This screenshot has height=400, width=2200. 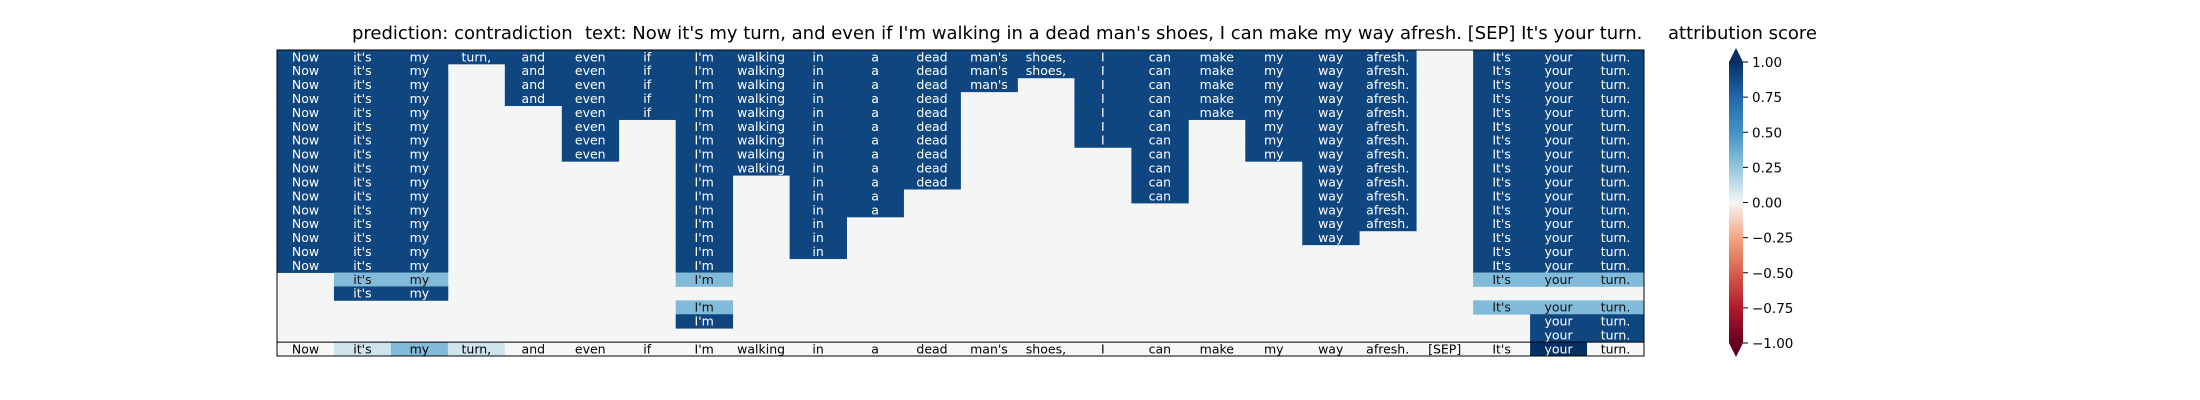 I want to click on token-label: walking, so click(x=761, y=348).